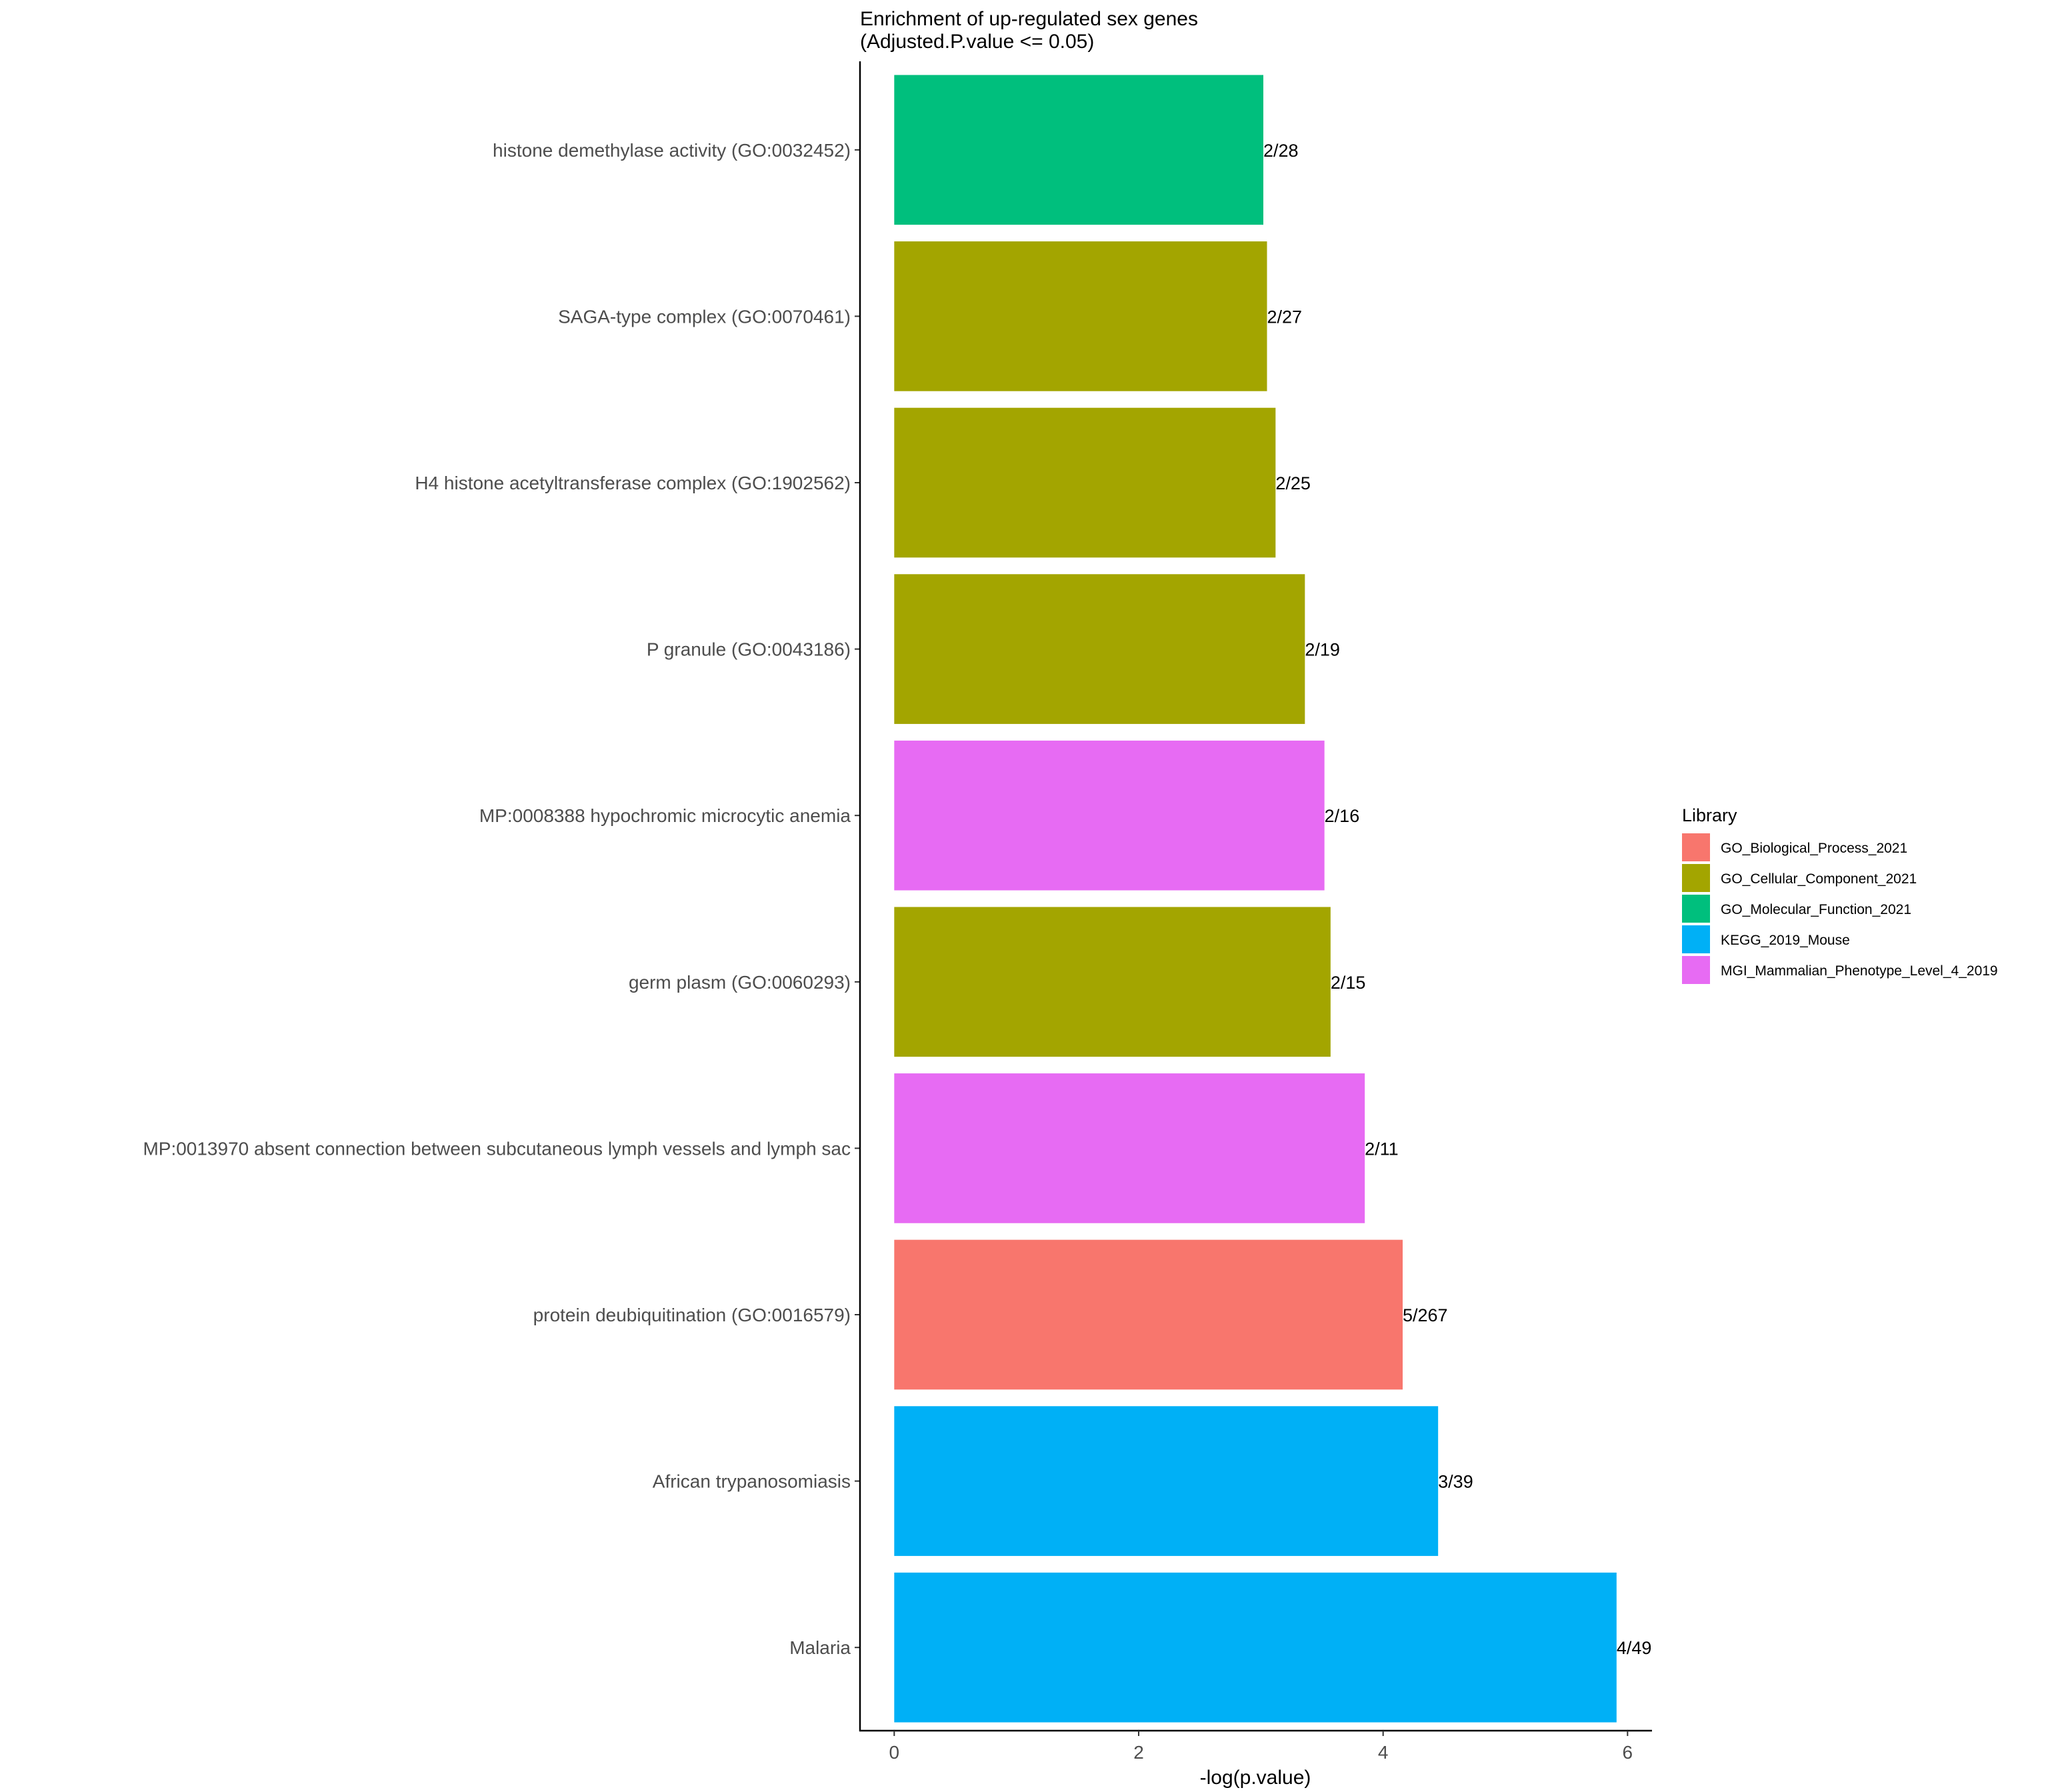  What do you see at coordinates (894, 1752) in the screenshot?
I see `x-tick-label-0: 0` at bounding box center [894, 1752].